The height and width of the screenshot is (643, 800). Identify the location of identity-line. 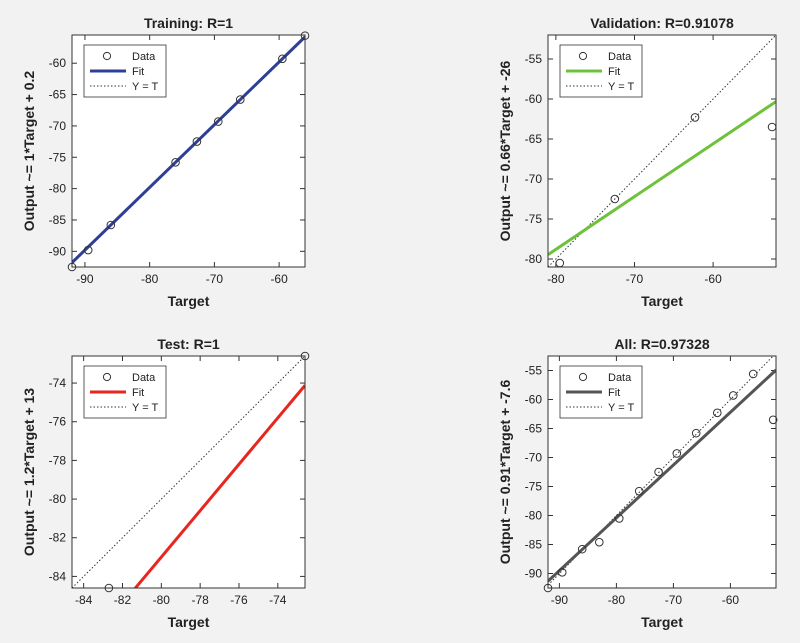
(188, 472).